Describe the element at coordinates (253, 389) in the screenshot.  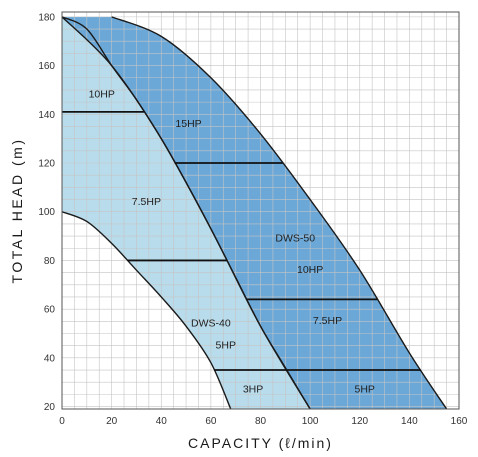
I see `region-label-4: 3HP` at that location.